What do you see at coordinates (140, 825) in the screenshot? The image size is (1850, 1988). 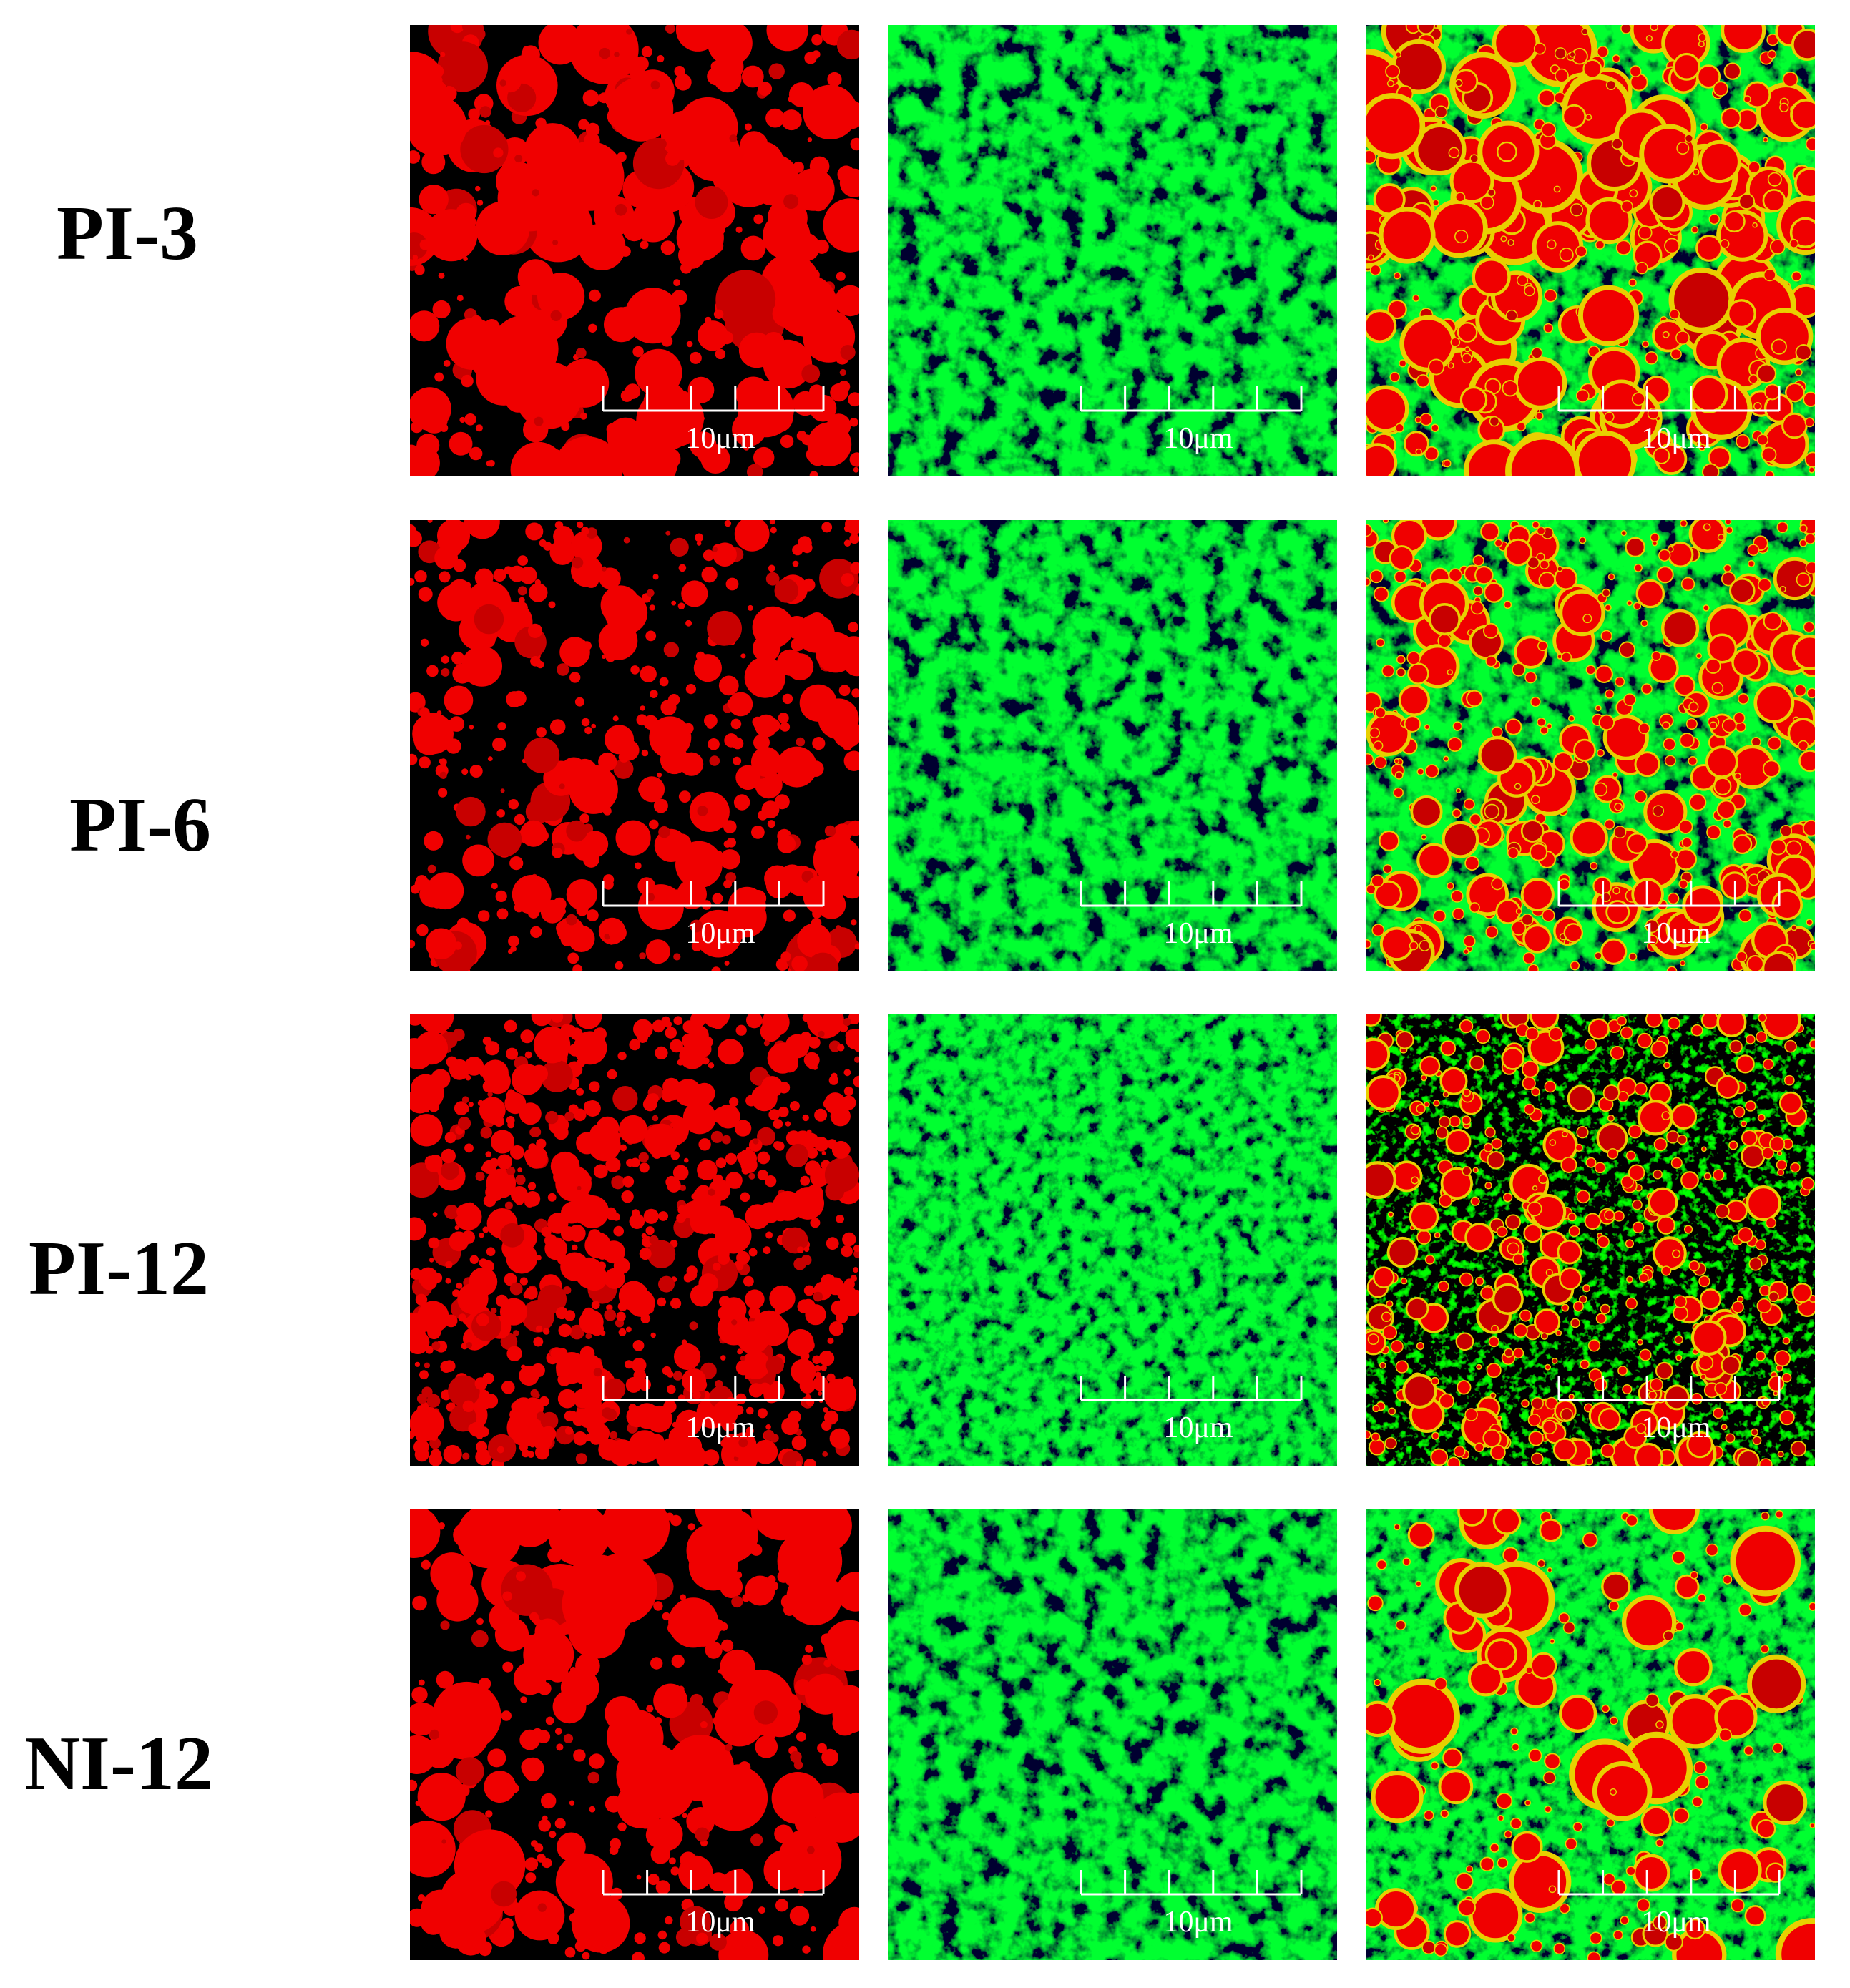 I see `row-label: PI-6` at bounding box center [140, 825].